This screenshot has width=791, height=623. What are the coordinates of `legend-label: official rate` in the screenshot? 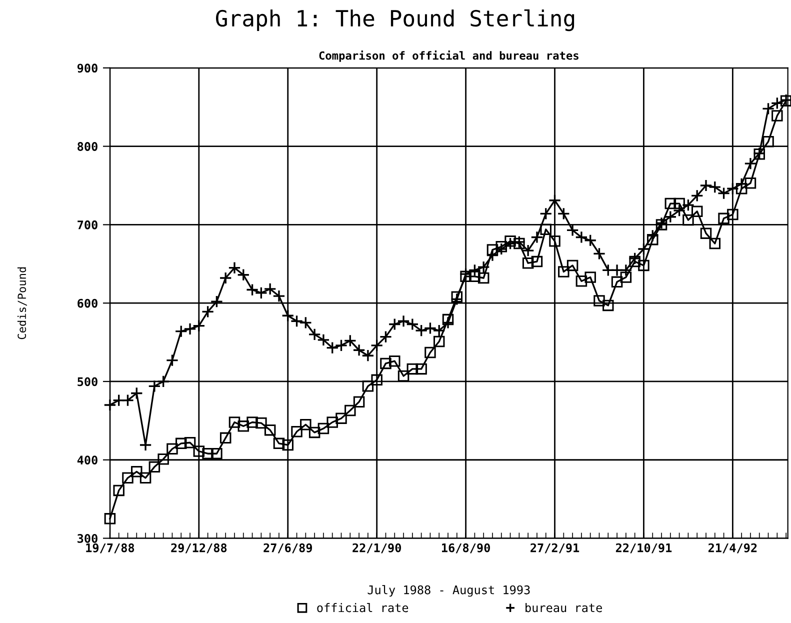 It's located at (362, 607).